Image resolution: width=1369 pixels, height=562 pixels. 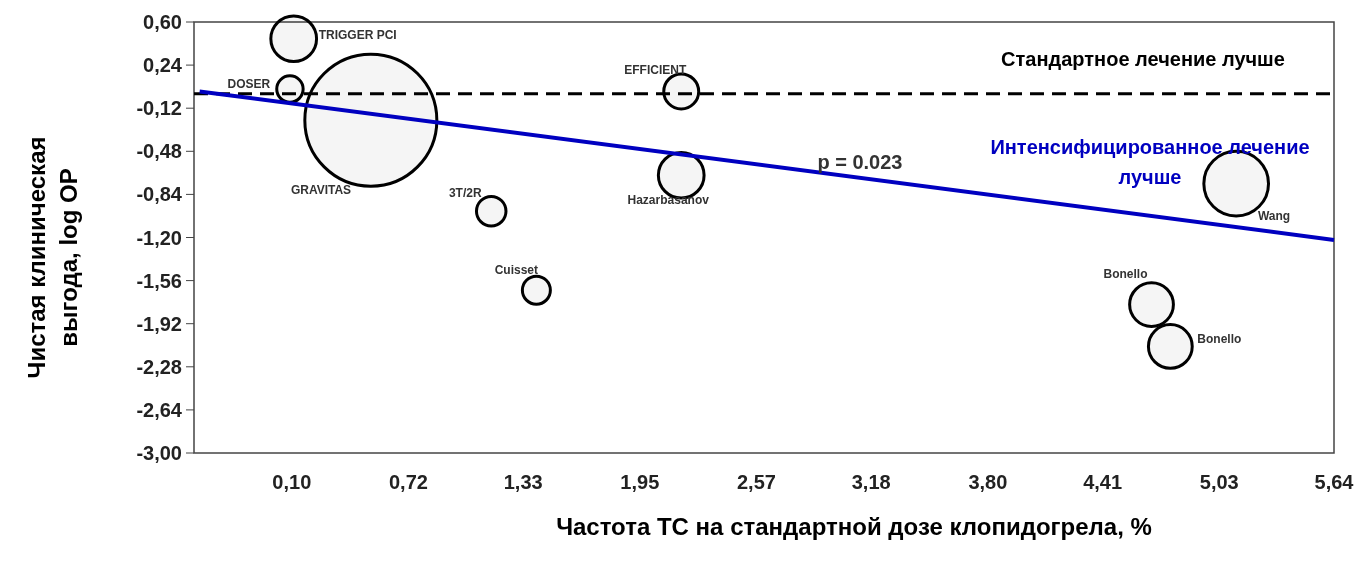 I want to click on x-tick-label: 5,64, so click(x=1334, y=482).